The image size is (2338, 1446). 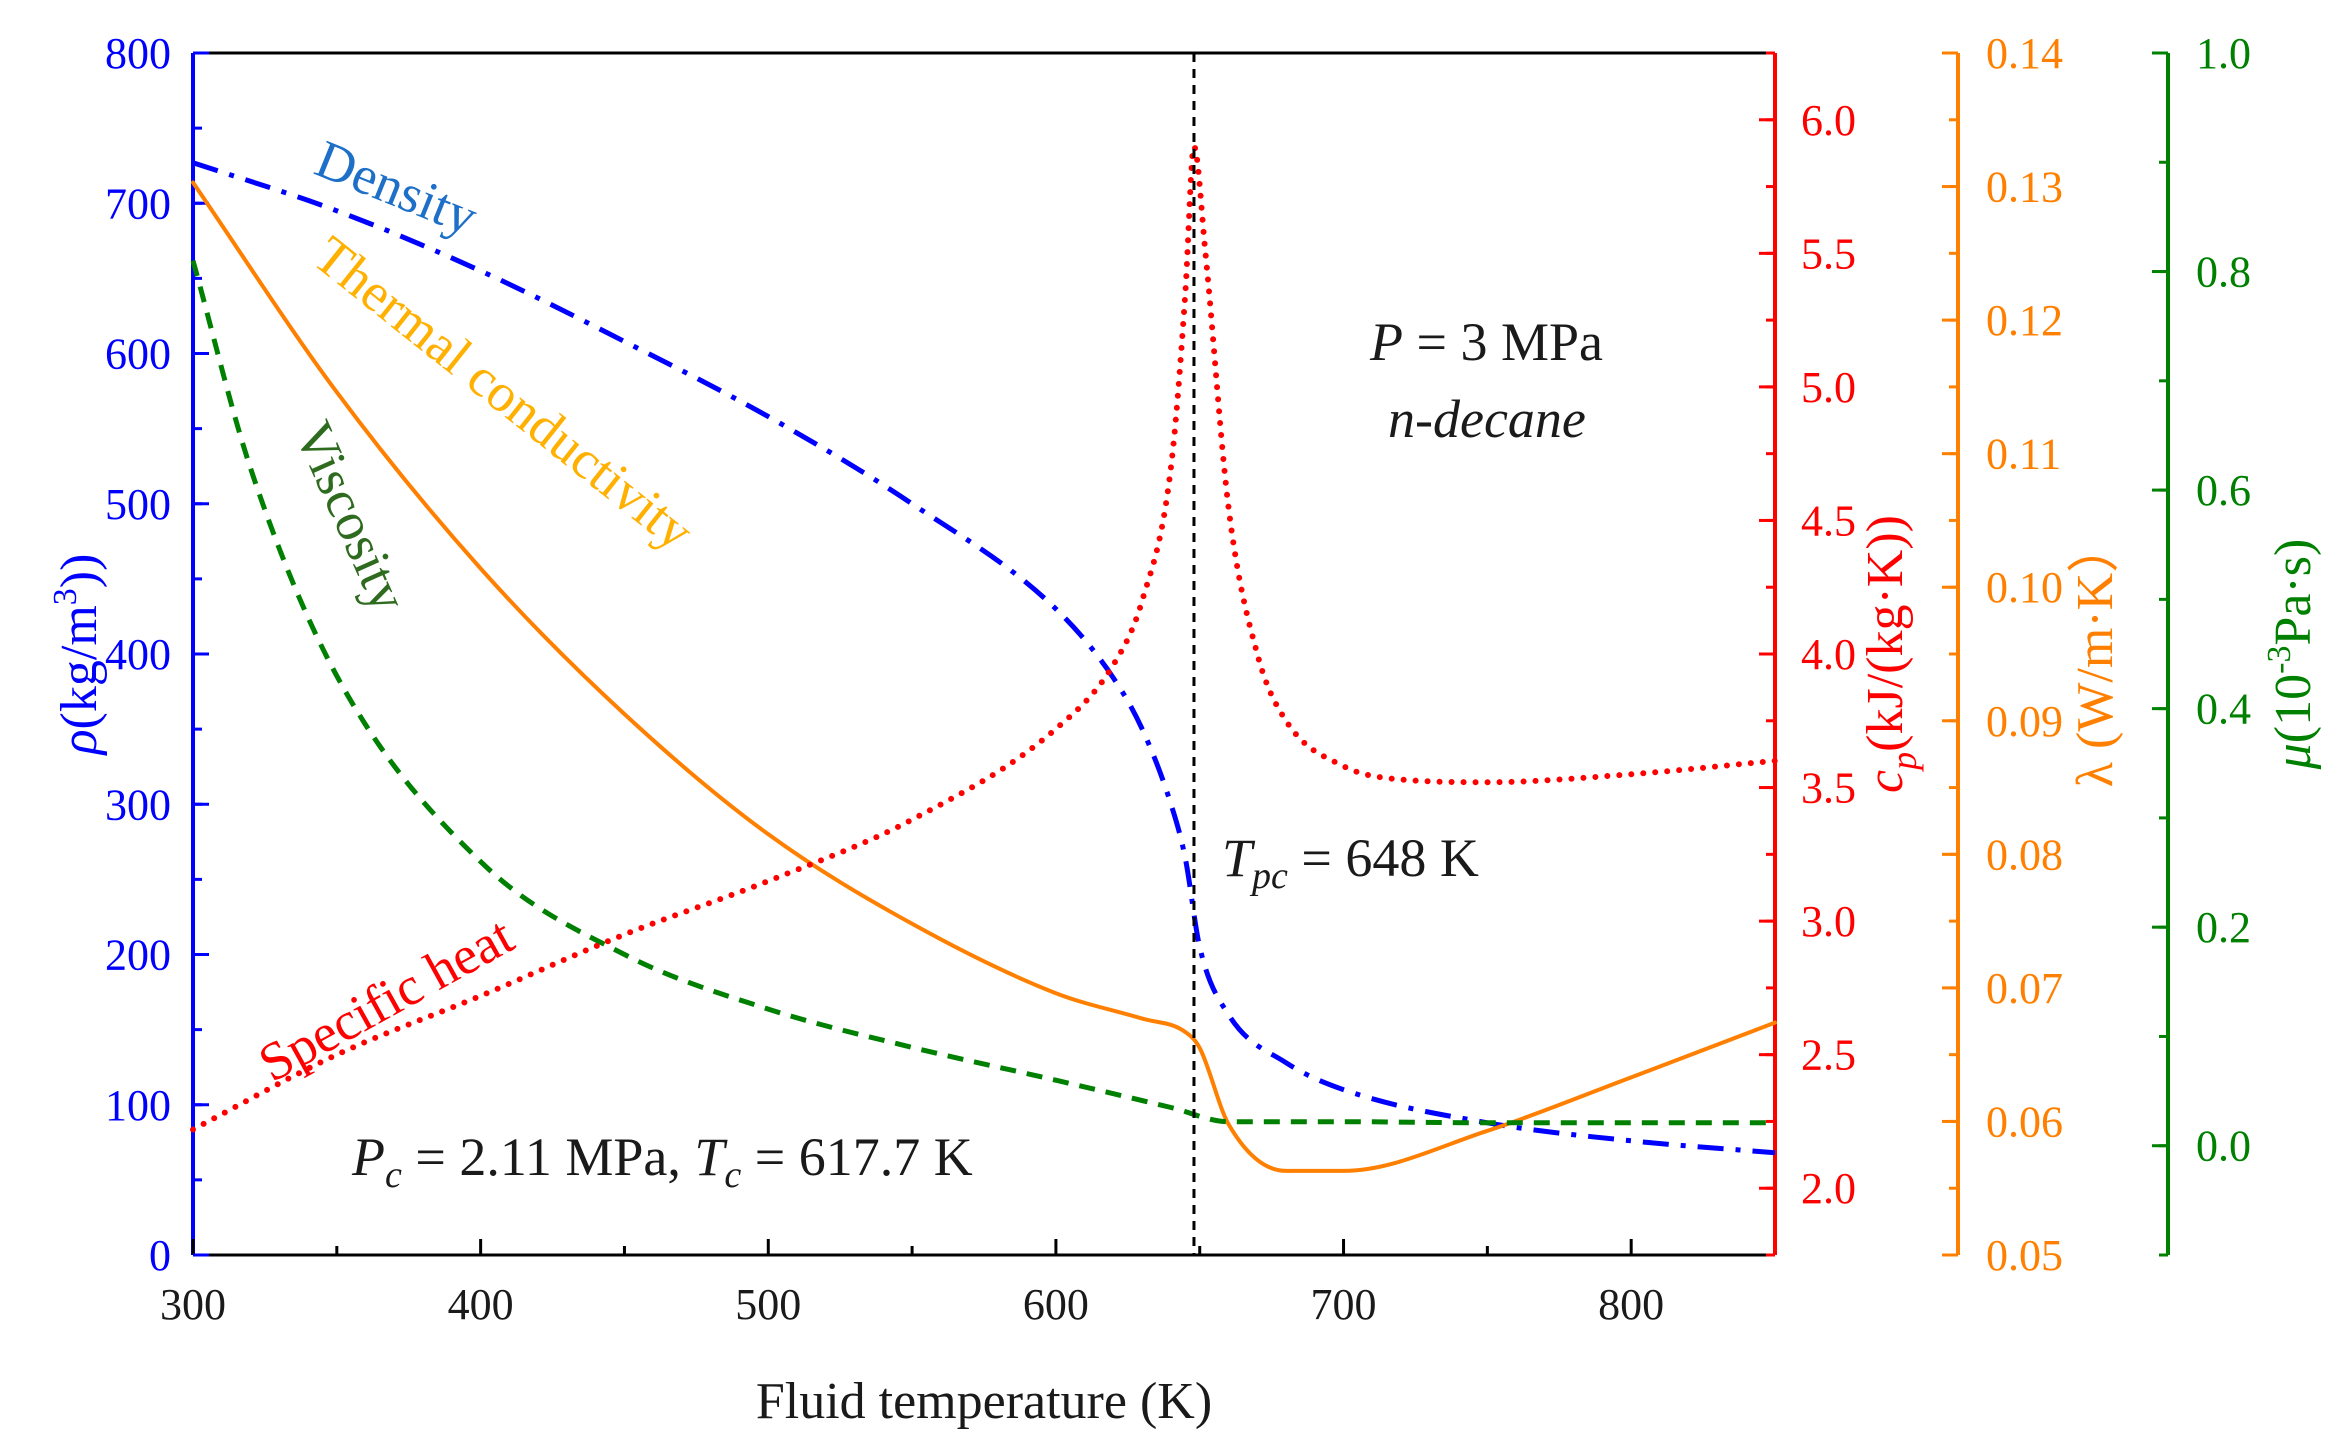 I want to click on cp-axis-label-symbol: c, so click(x=1885, y=781).